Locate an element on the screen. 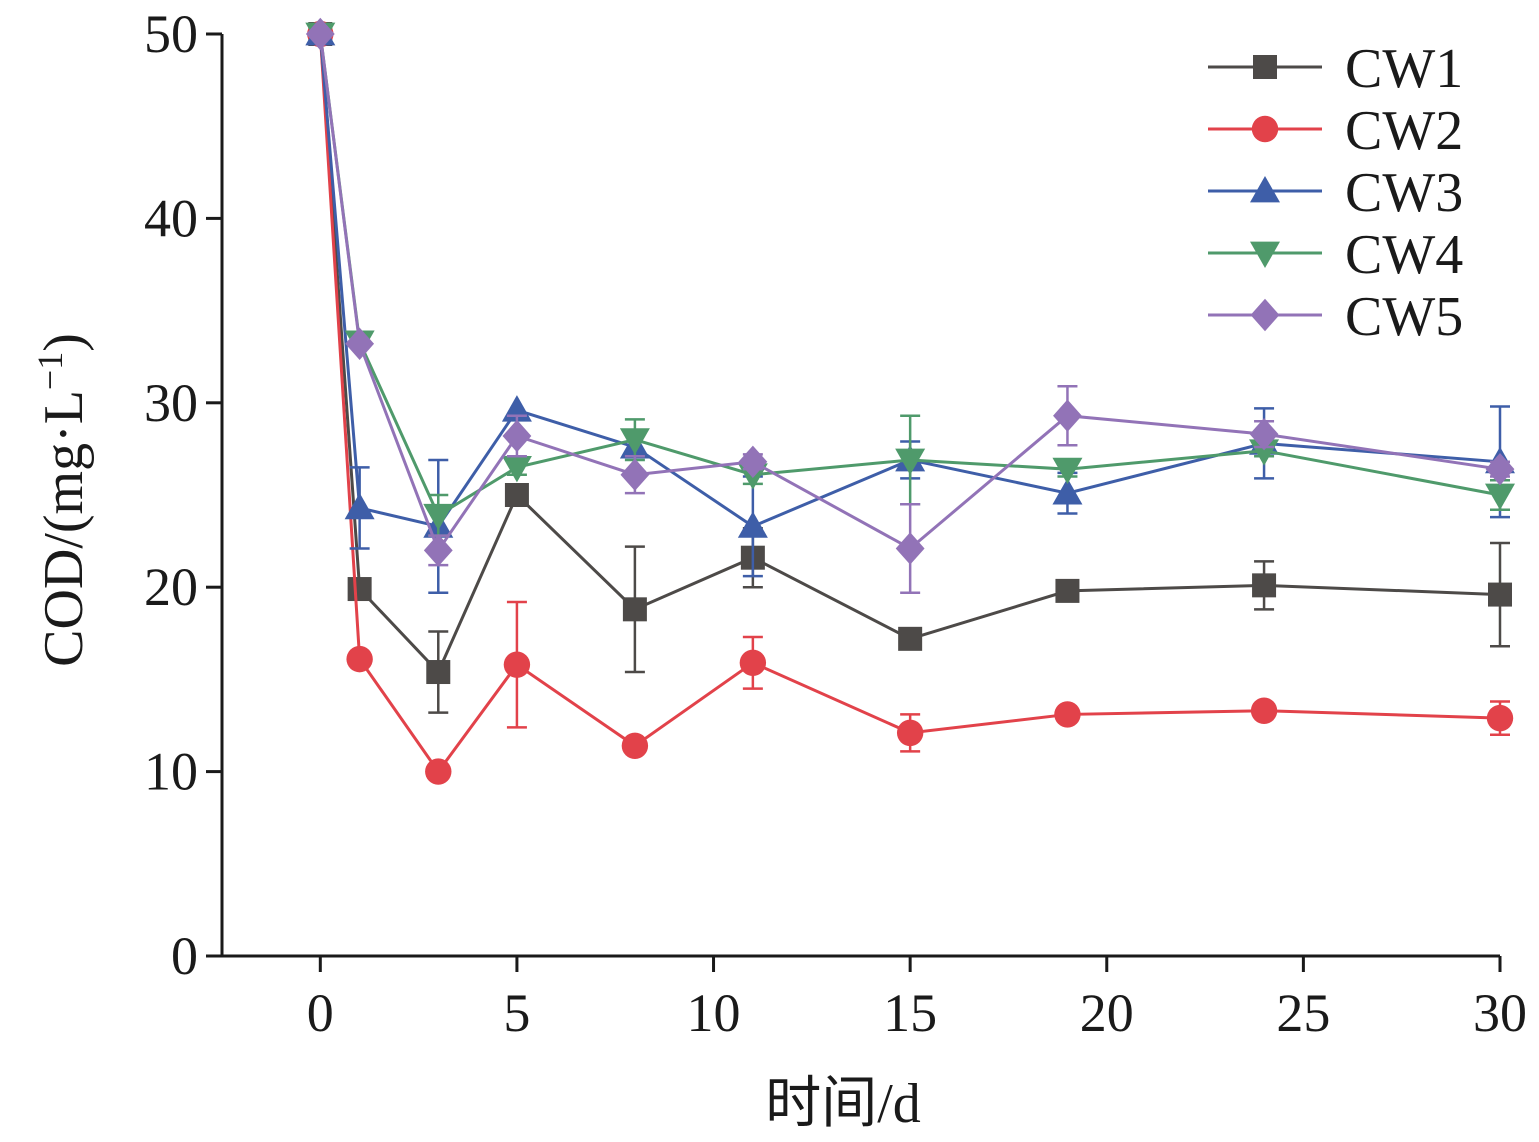  legend-item-cw1: CW1 is located at coordinates (1335, 69).